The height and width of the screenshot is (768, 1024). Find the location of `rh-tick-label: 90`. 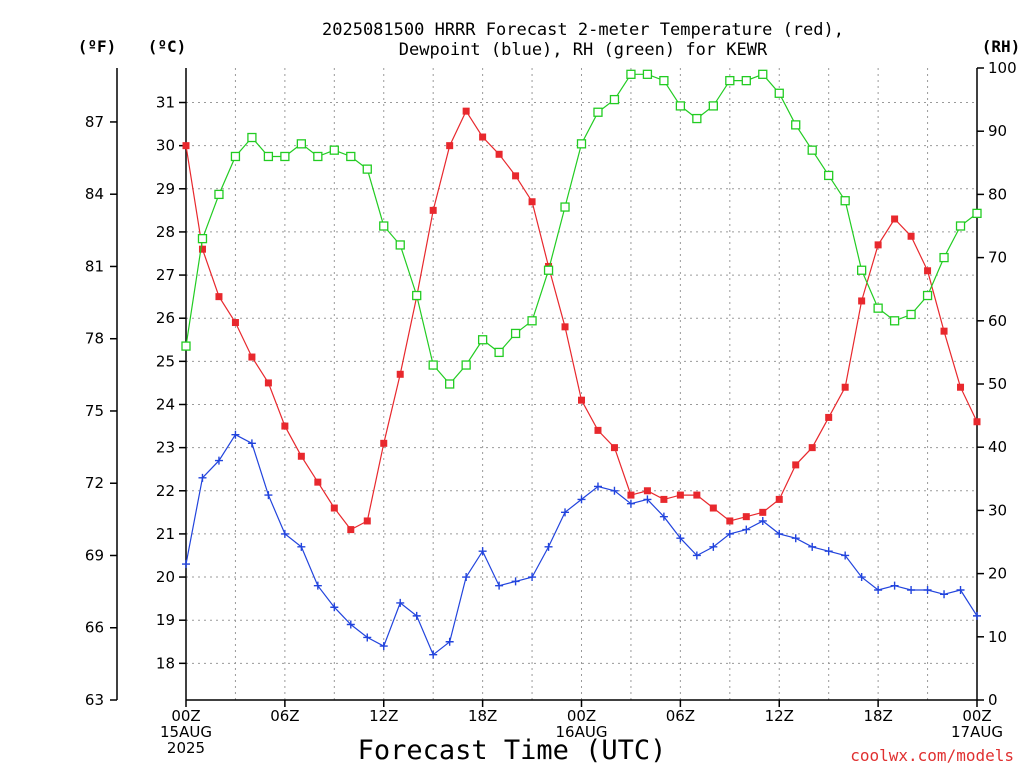

rh-tick-label: 90 is located at coordinates (997, 131).